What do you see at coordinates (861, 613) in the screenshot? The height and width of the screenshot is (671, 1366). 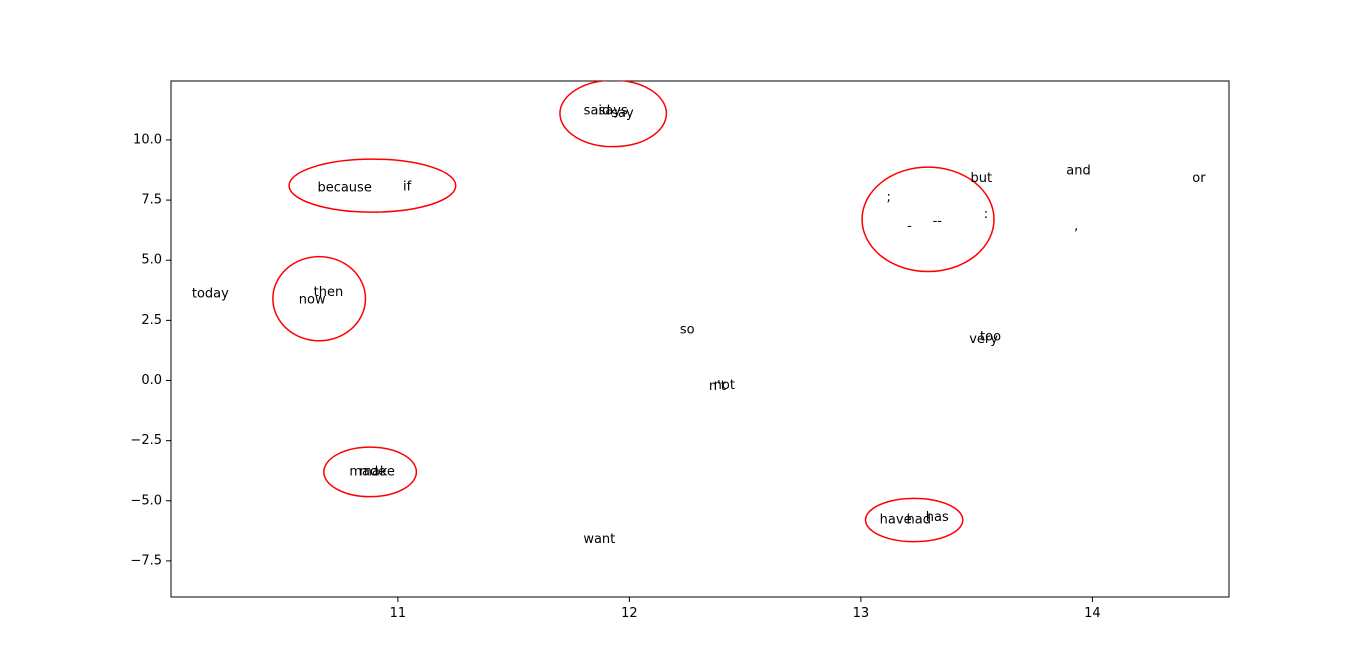 I see `x-tick-label: 13` at bounding box center [861, 613].